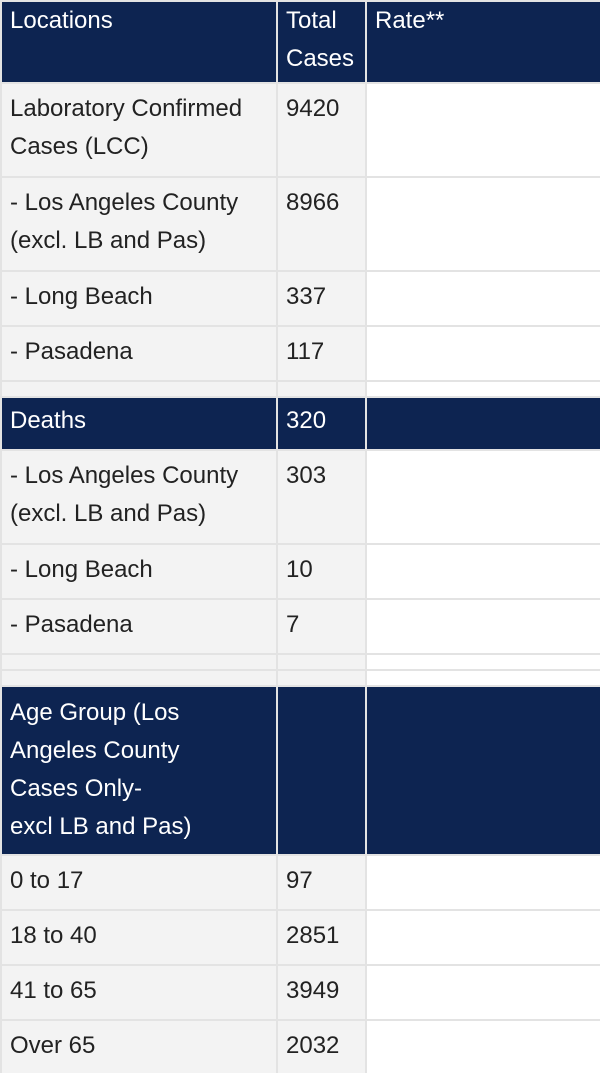 This screenshot has width=600, height=1073. Describe the element at coordinates (139, 937) in the screenshot. I see `row-label: 18 to 40` at that location.